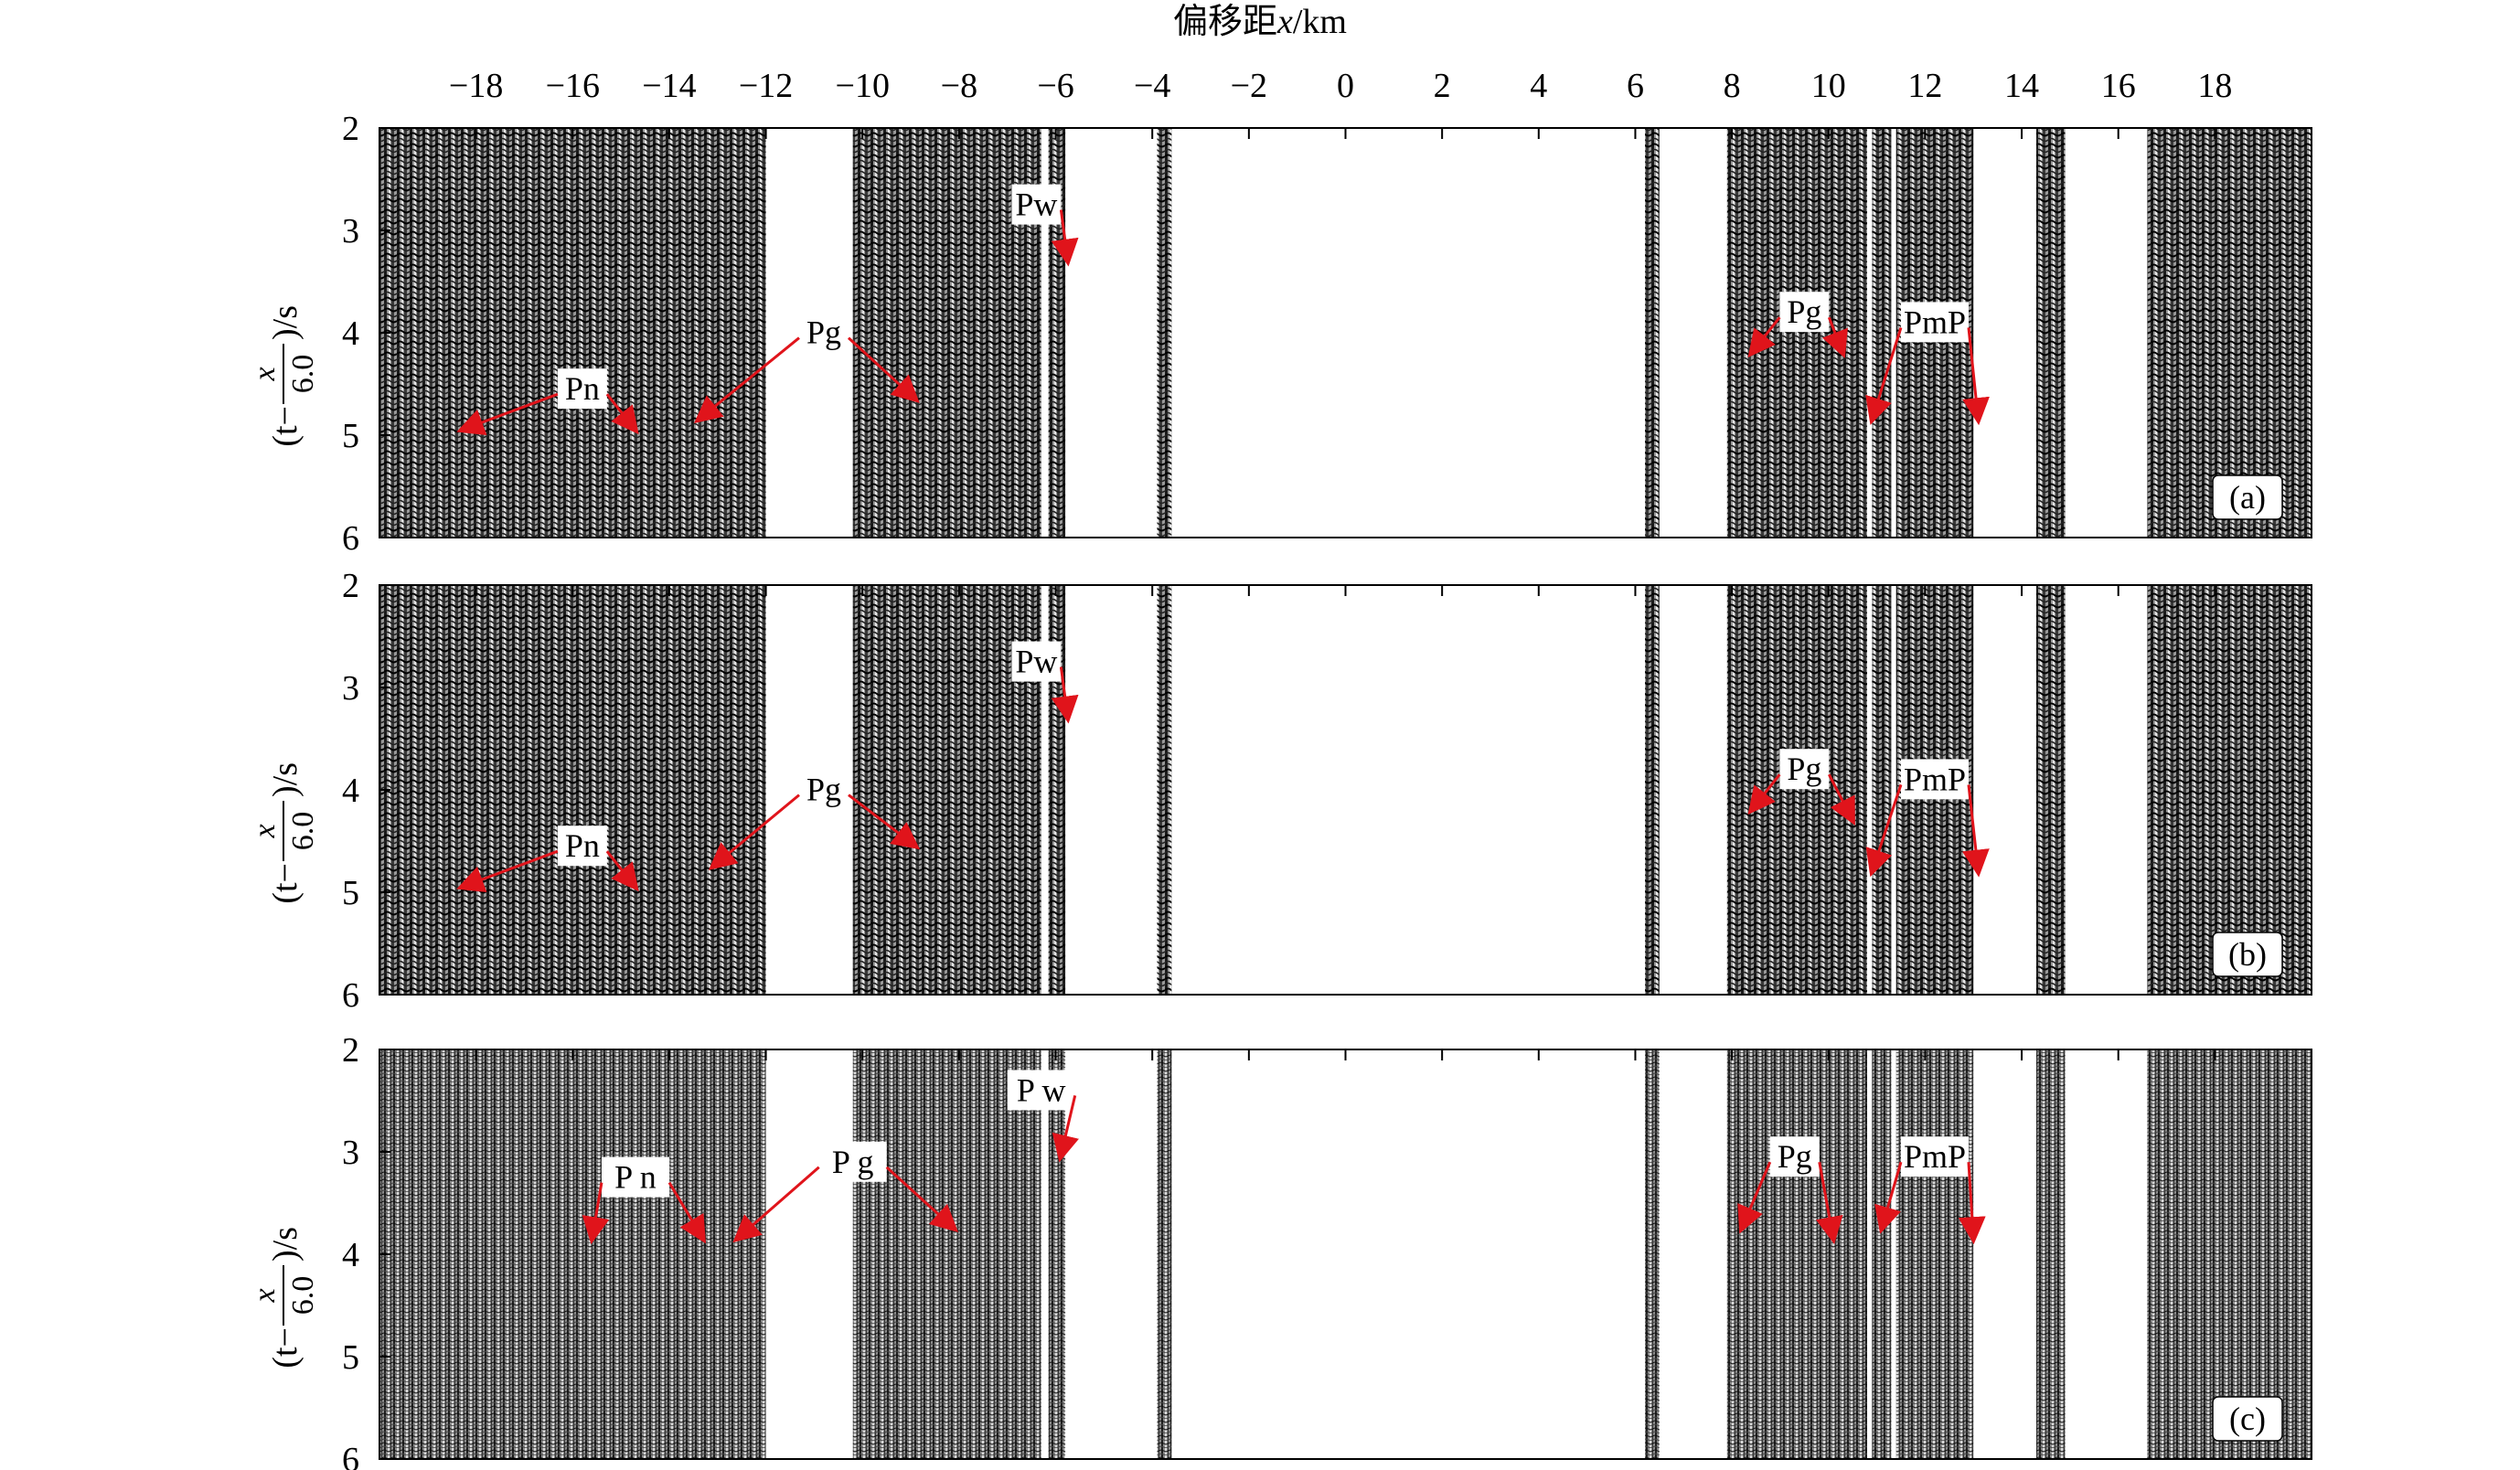 The image size is (2520, 1470). What do you see at coordinates (1635, 86) in the screenshot?
I see `x-tick-label: 6` at bounding box center [1635, 86].